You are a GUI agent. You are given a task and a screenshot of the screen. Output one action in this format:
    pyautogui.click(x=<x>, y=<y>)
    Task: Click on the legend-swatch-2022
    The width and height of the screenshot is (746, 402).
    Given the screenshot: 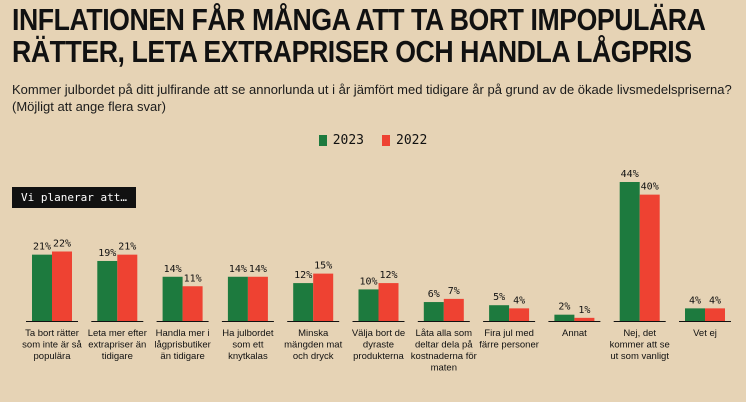 What is the action you would take?
    pyautogui.click(x=386, y=140)
    